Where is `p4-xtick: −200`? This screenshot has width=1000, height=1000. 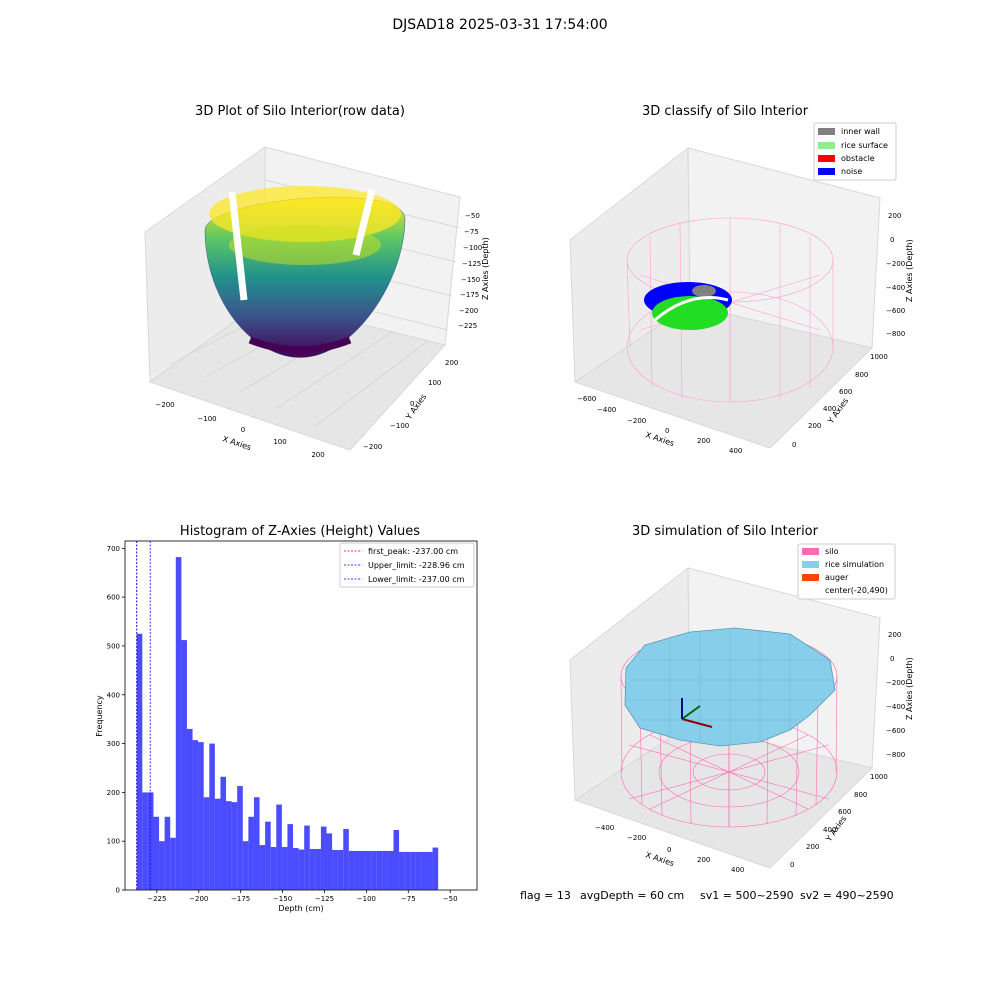
p4-xtick: −200 is located at coordinates (636, 838).